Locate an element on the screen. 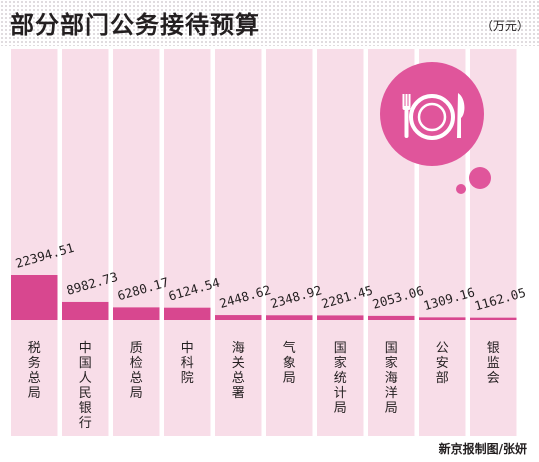 The width and height of the screenshot is (539, 462). category-label: 银监会 is located at coordinates (493, 363).